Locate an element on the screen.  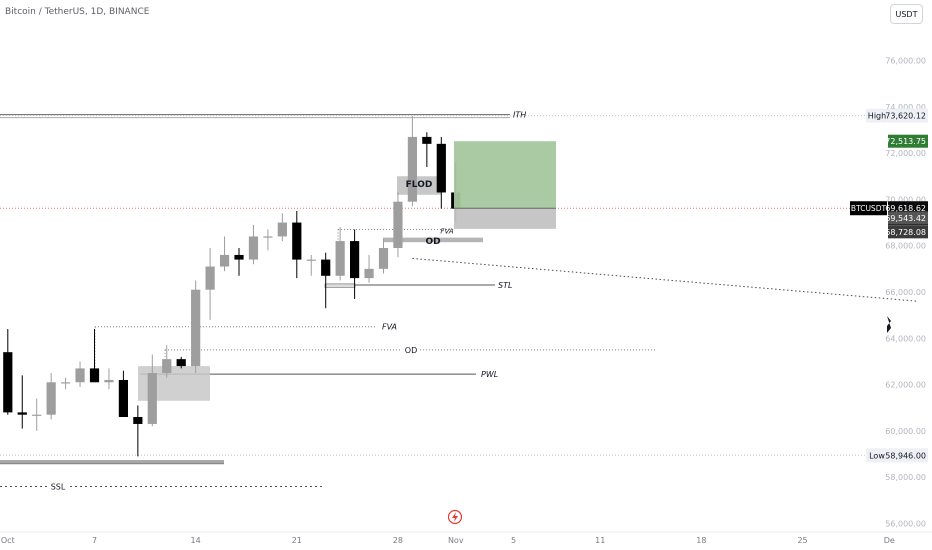
od-zone-label: OD is located at coordinates (432, 242).